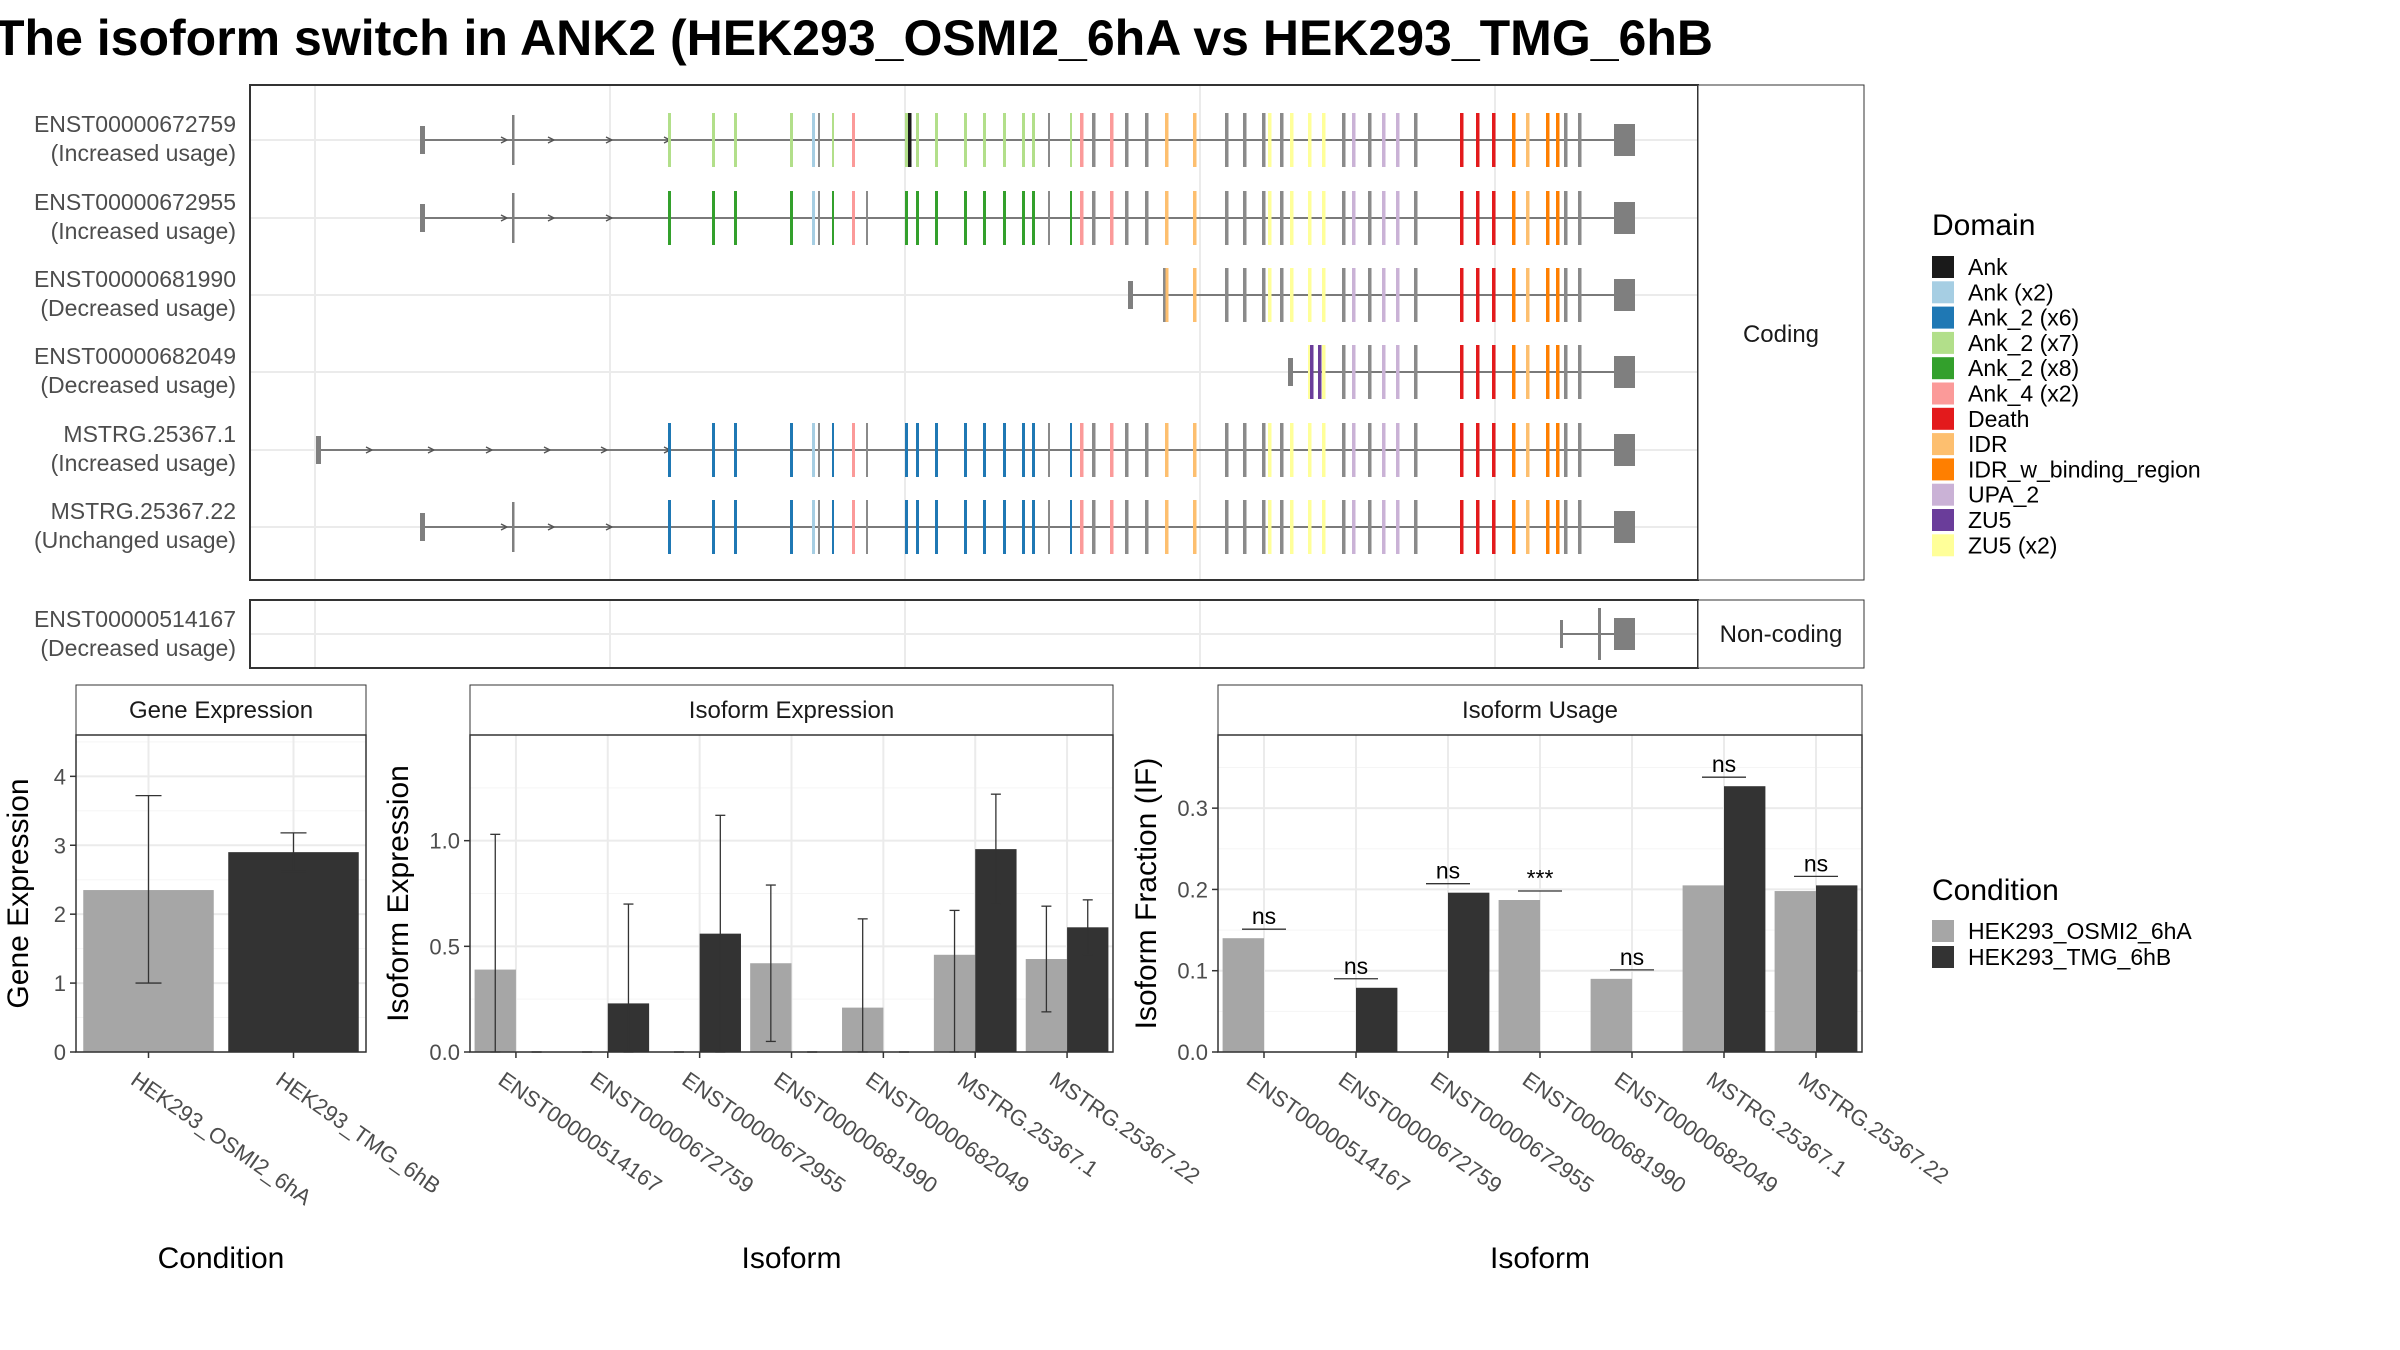  What do you see at coordinates (791, 710) in the screenshot?
I see `panel-strip` at bounding box center [791, 710].